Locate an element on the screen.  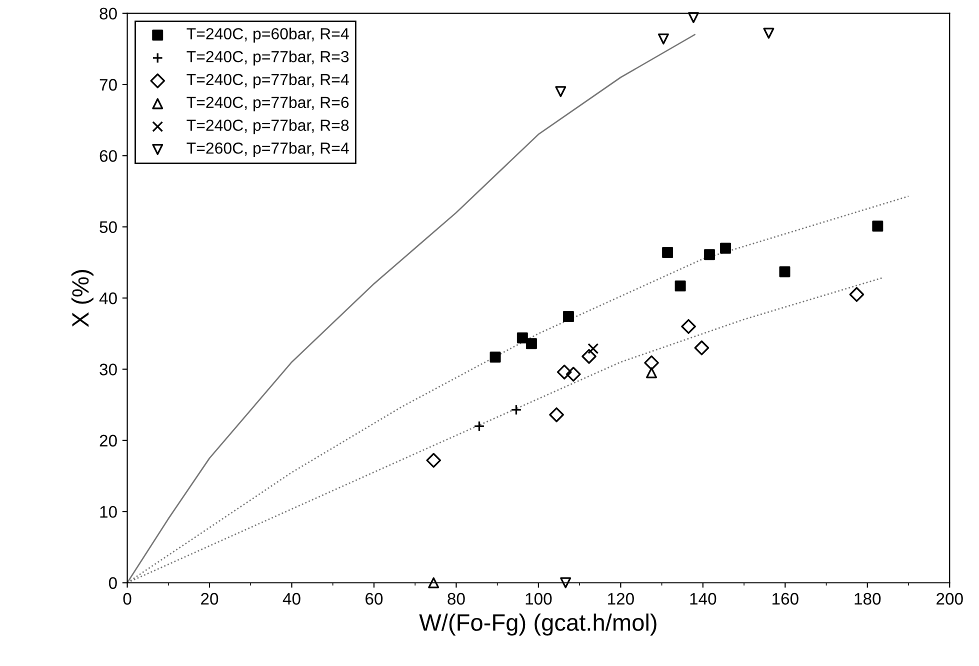
legend-label: T=240C, p=77bar, R=6 is located at coordinates (267, 104).